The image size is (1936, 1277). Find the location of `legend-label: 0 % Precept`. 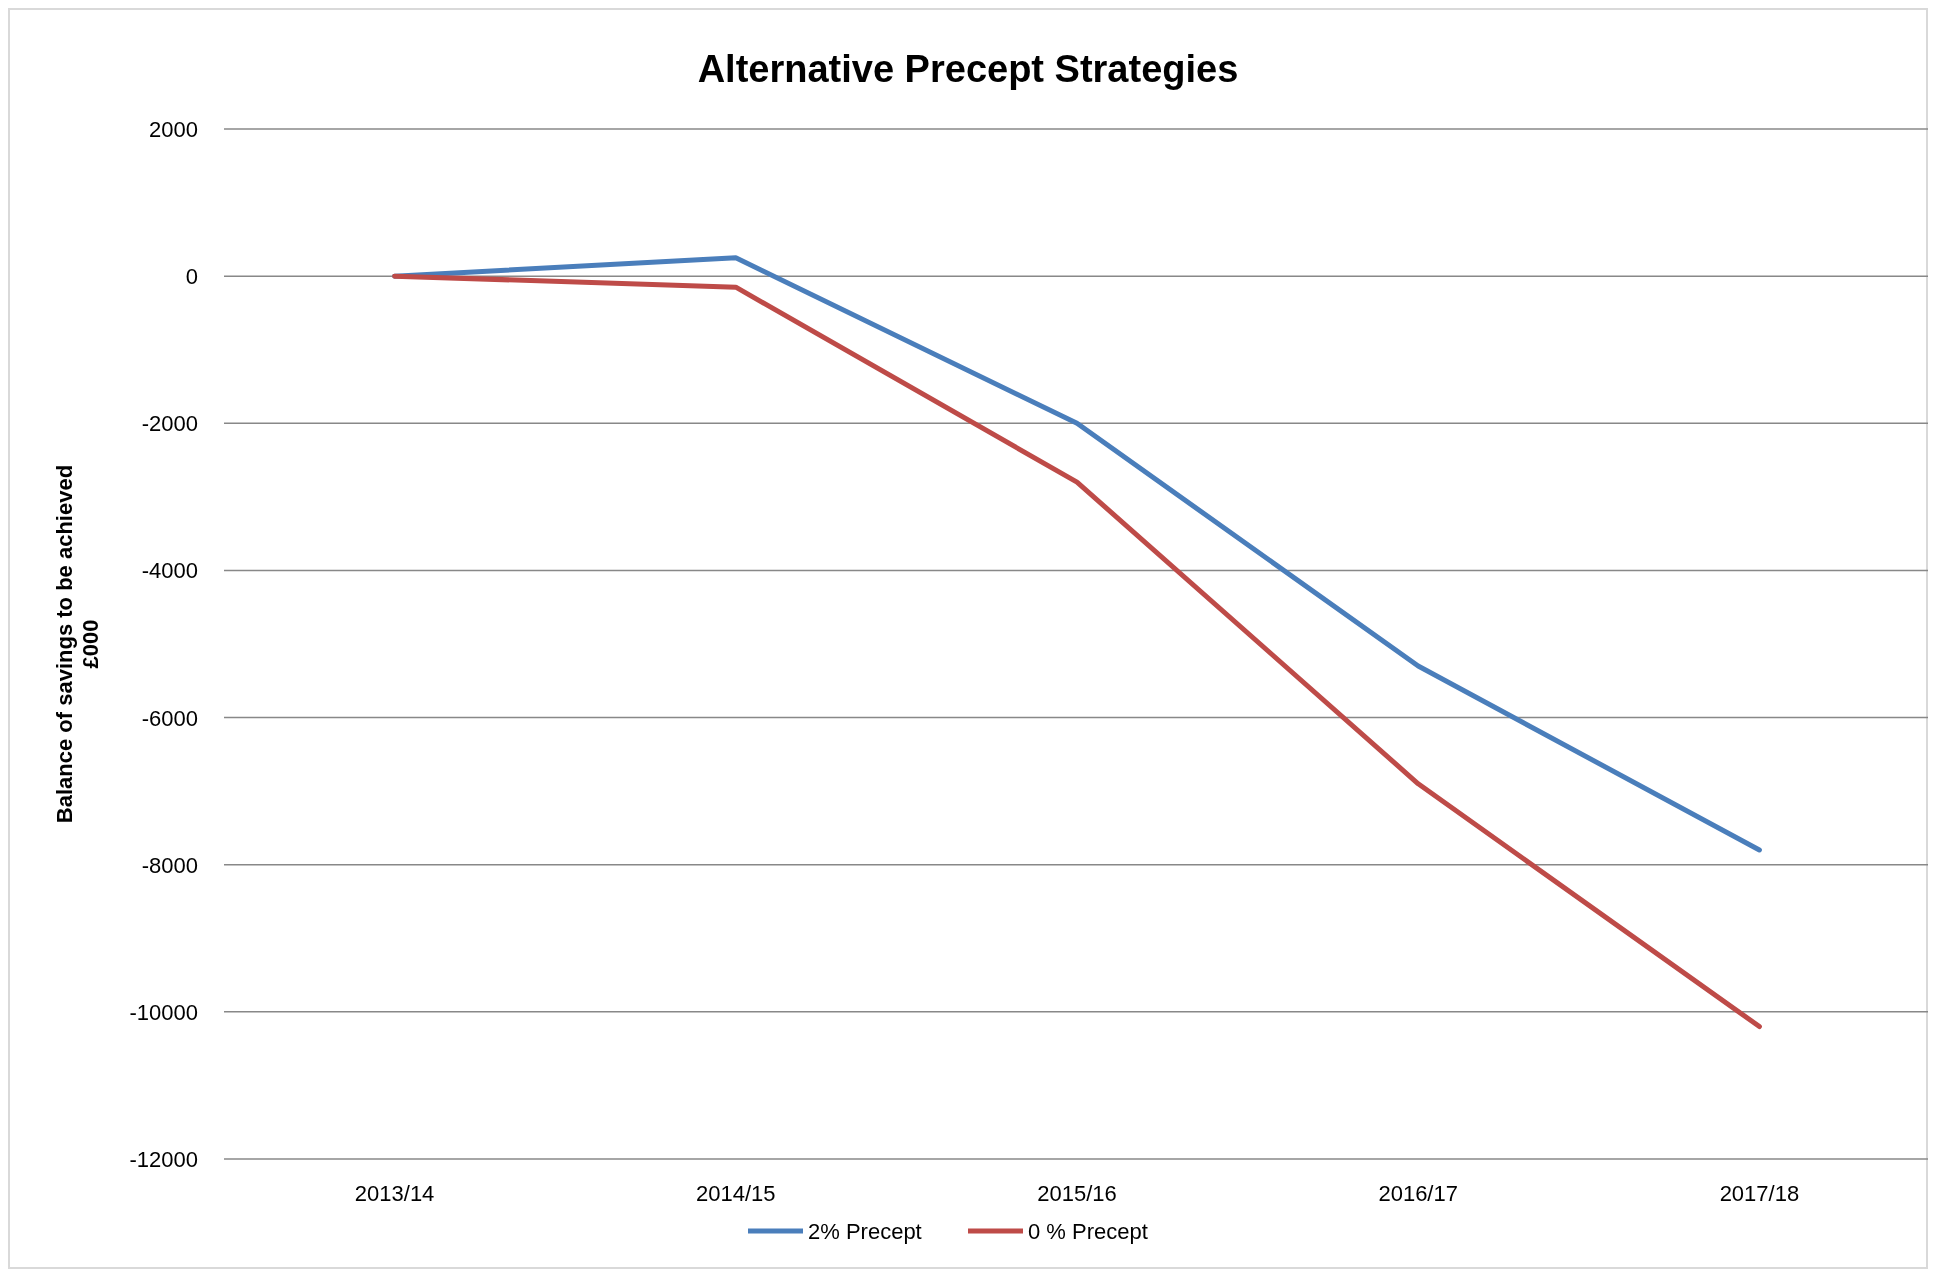

legend-label: 0 % Precept is located at coordinates (1088, 1231).